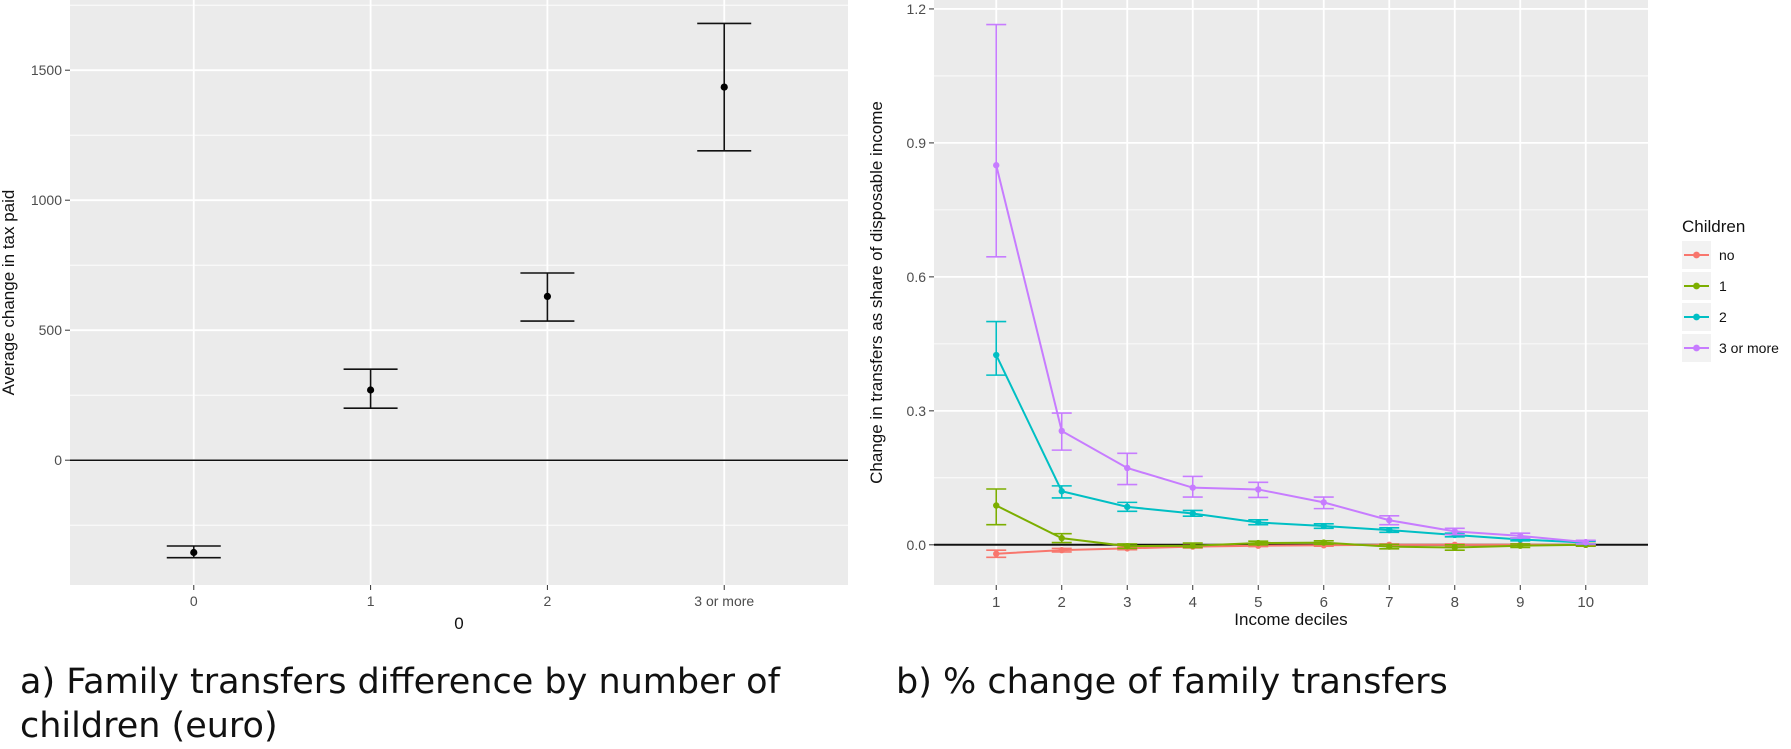  I want to click on x-tick-label: 3, so click(1127, 602).